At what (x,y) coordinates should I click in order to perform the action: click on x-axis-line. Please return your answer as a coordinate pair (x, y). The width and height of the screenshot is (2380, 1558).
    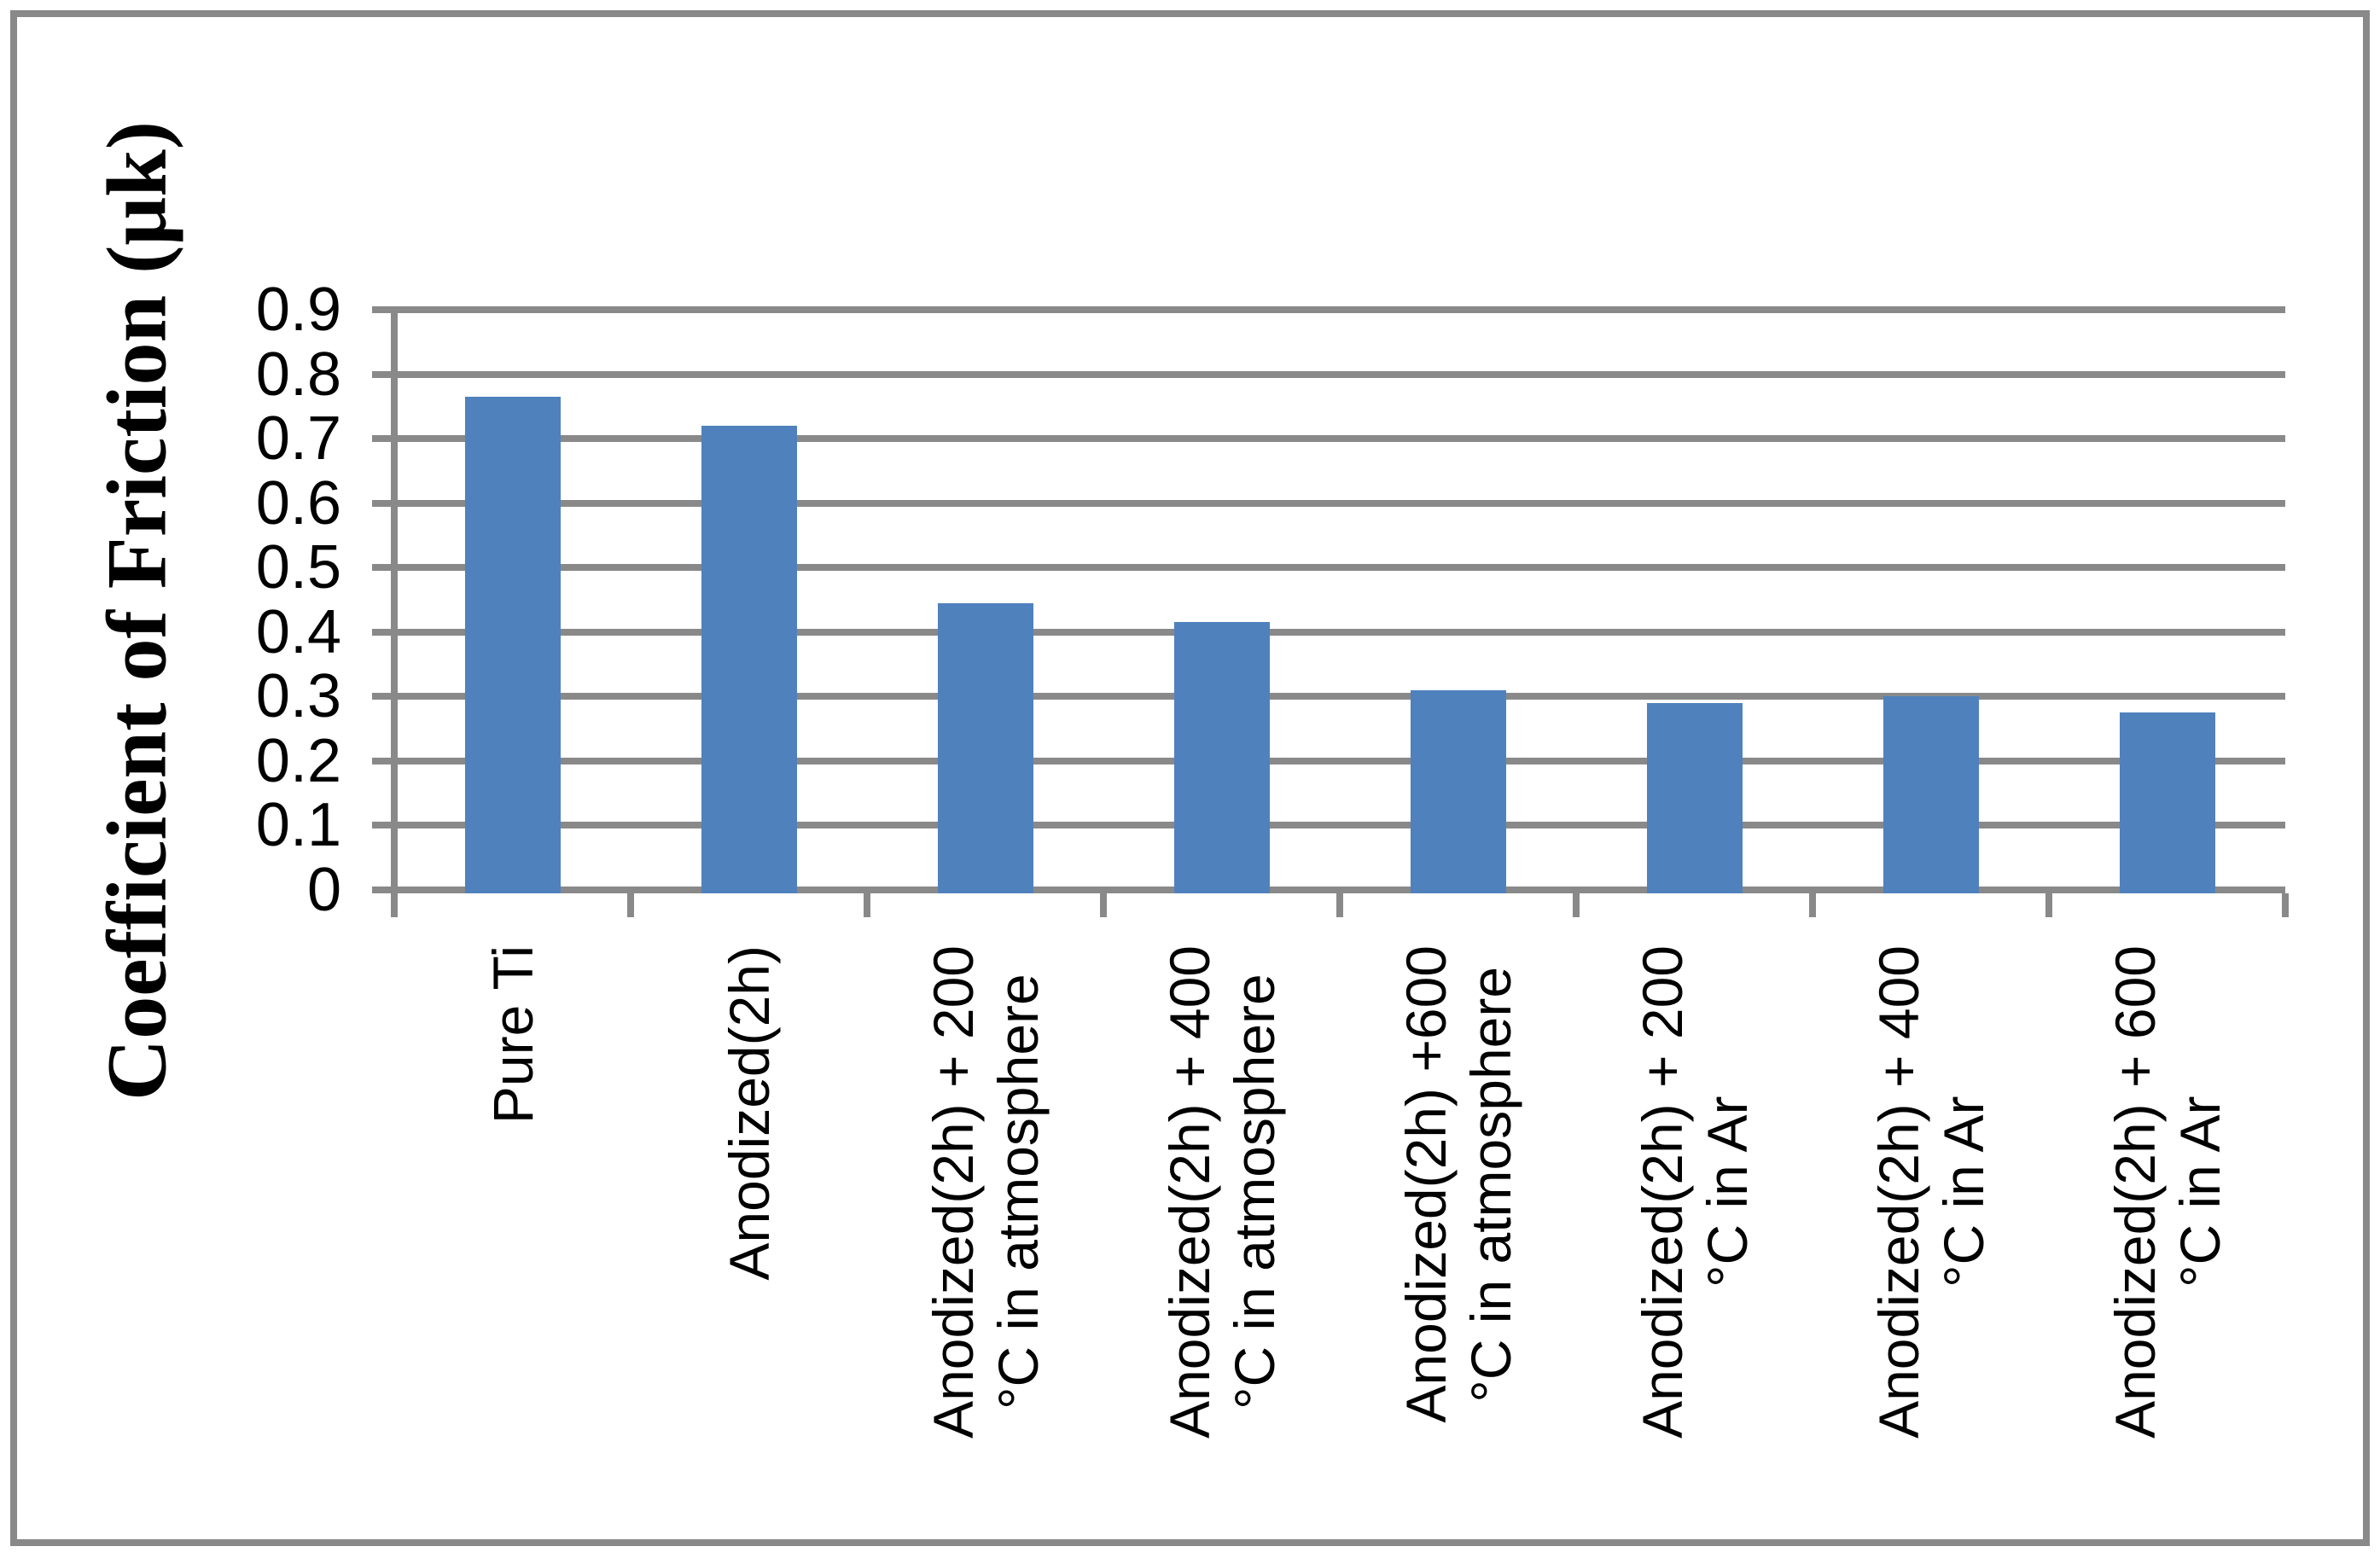
    Looking at the image, I should click on (1329, 890).